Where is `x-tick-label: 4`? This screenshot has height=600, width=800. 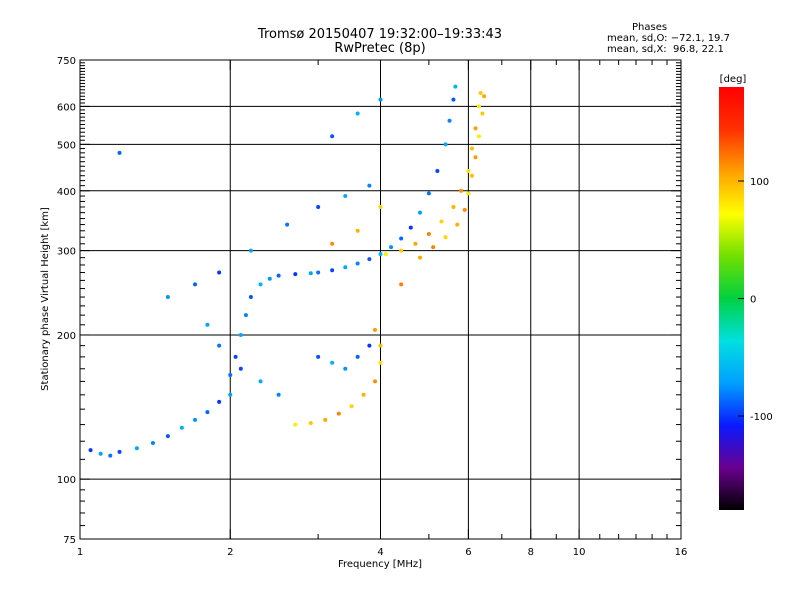 x-tick-label: 4 is located at coordinates (380, 552).